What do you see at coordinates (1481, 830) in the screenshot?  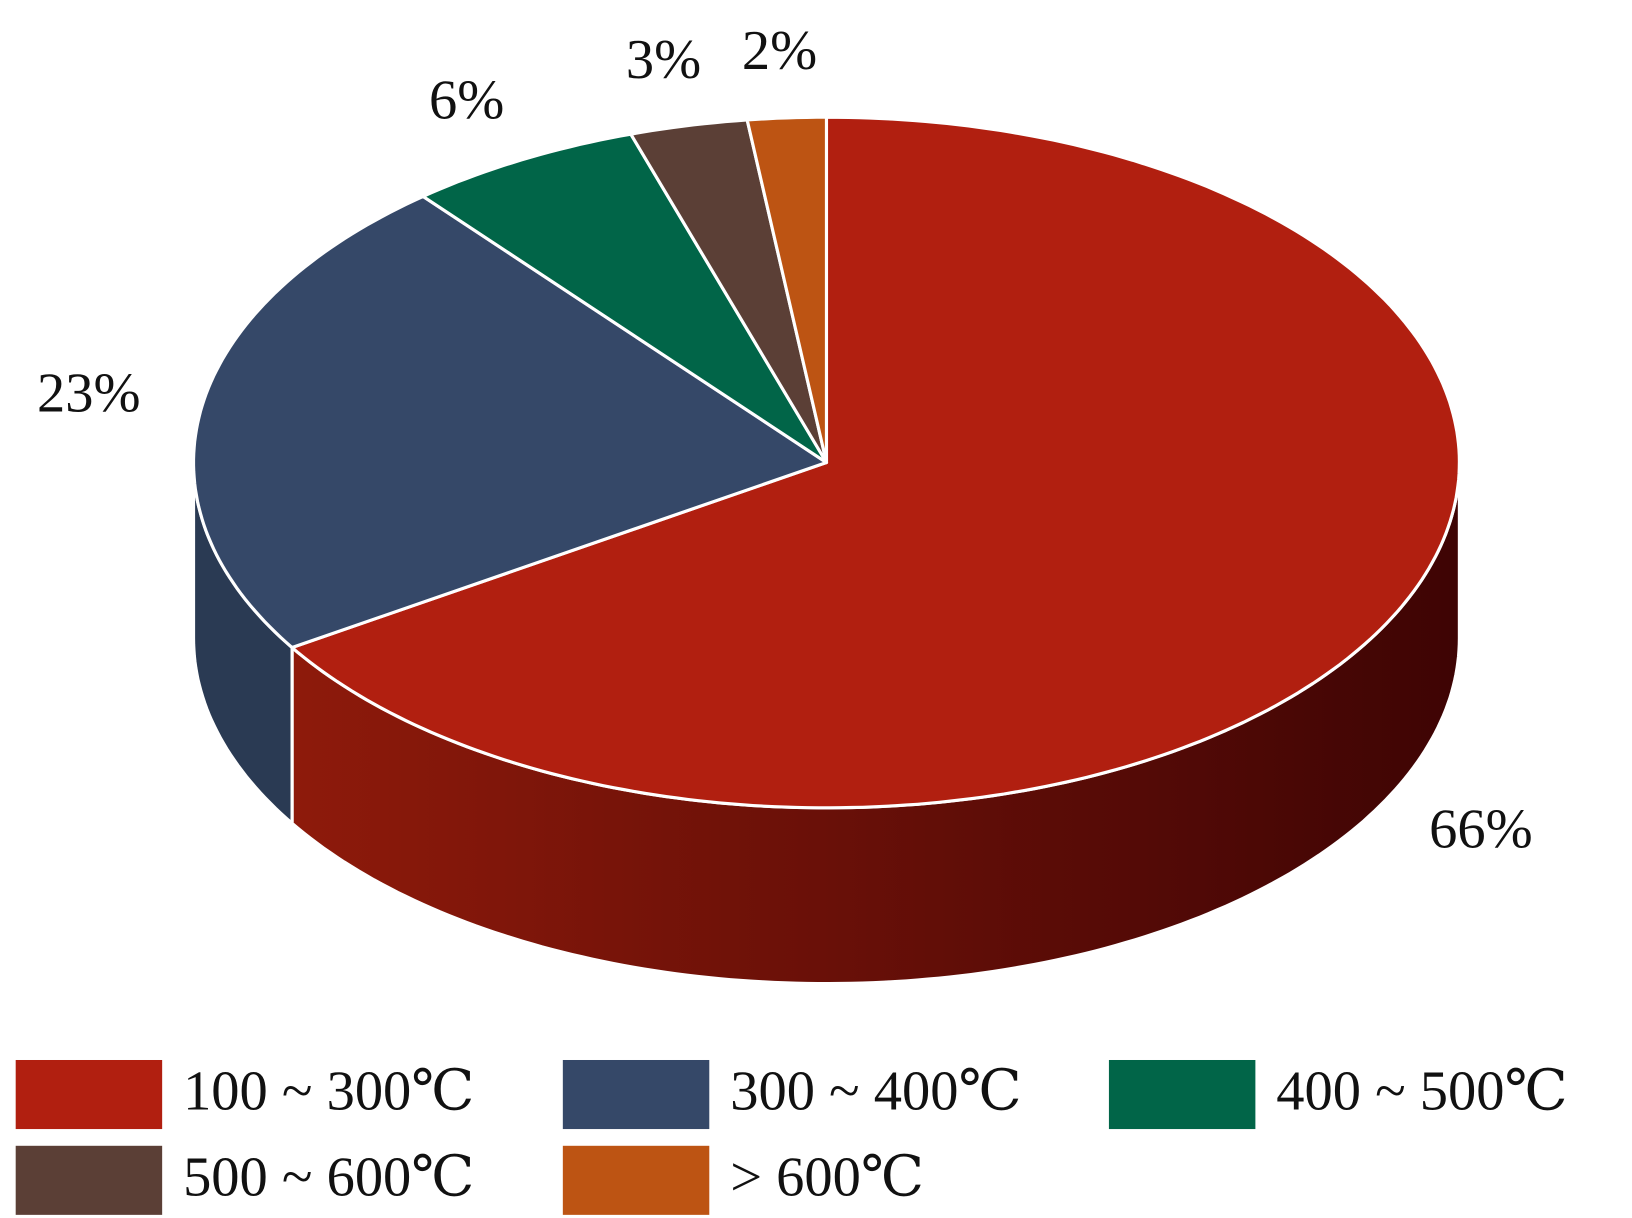 I see `data-label: 66%` at bounding box center [1481, 830].